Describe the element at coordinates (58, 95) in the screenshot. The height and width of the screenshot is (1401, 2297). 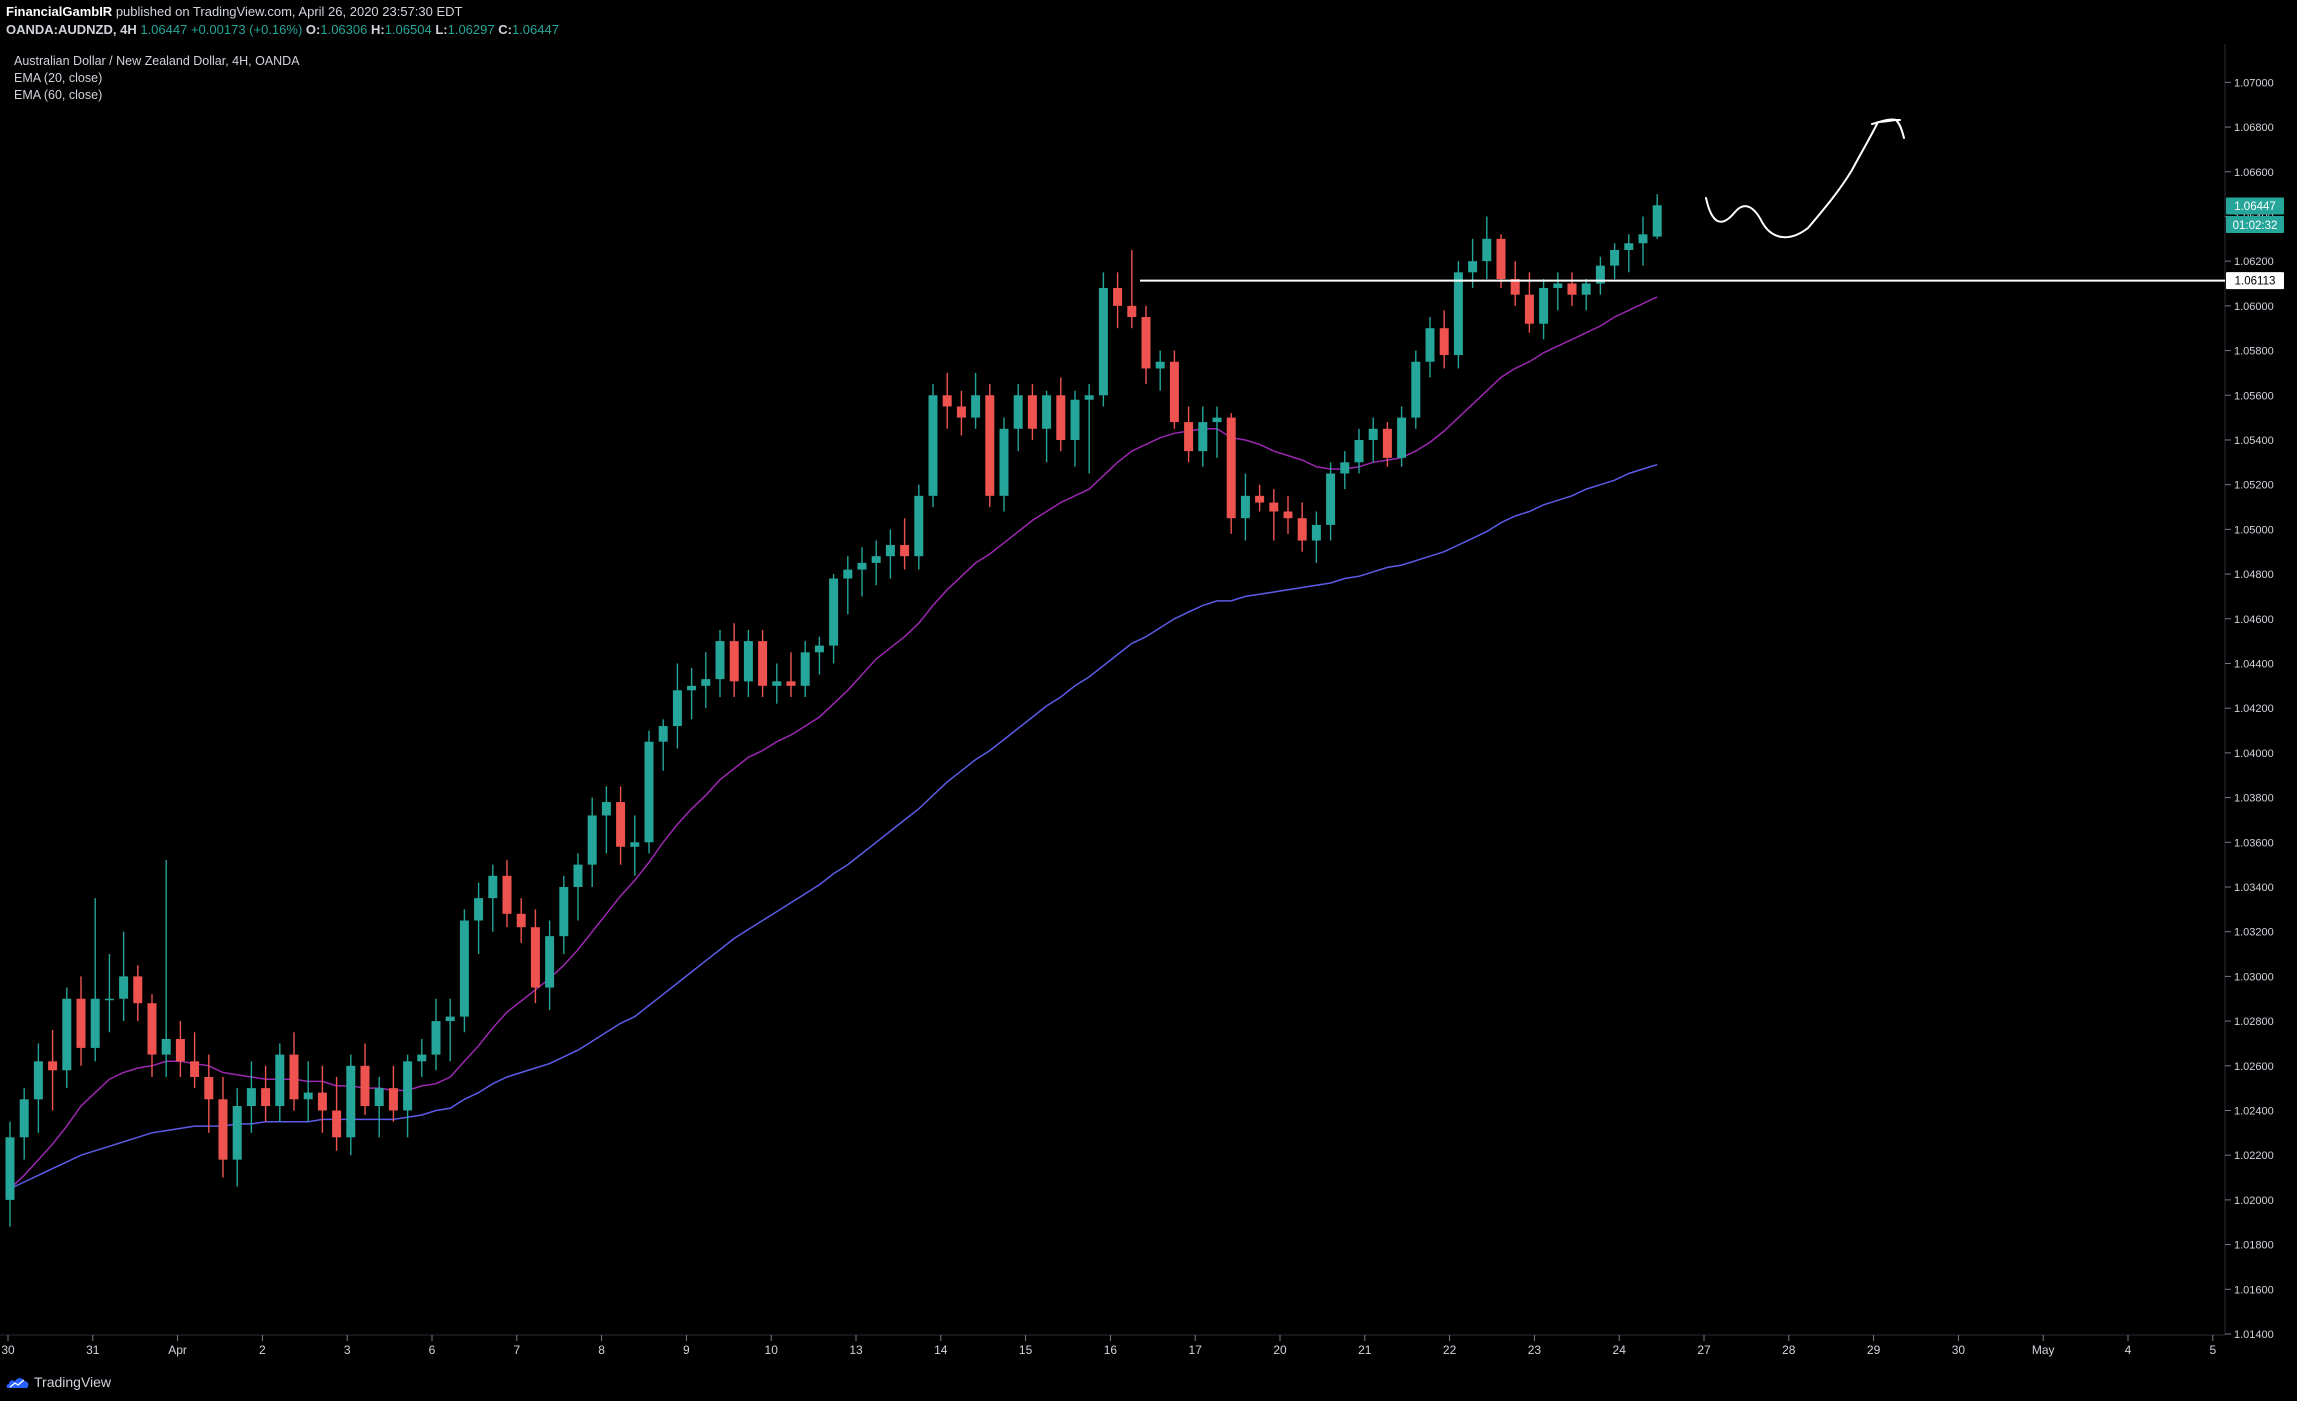
I see `legend-ema60: EMA (60, close)` at that location.